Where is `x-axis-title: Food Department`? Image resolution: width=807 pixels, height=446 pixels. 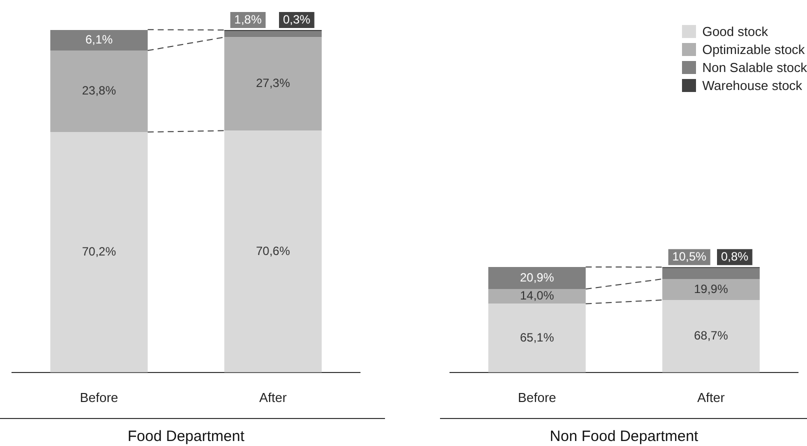 x-axis-title: Food Department is located at coordinates (187, 437).